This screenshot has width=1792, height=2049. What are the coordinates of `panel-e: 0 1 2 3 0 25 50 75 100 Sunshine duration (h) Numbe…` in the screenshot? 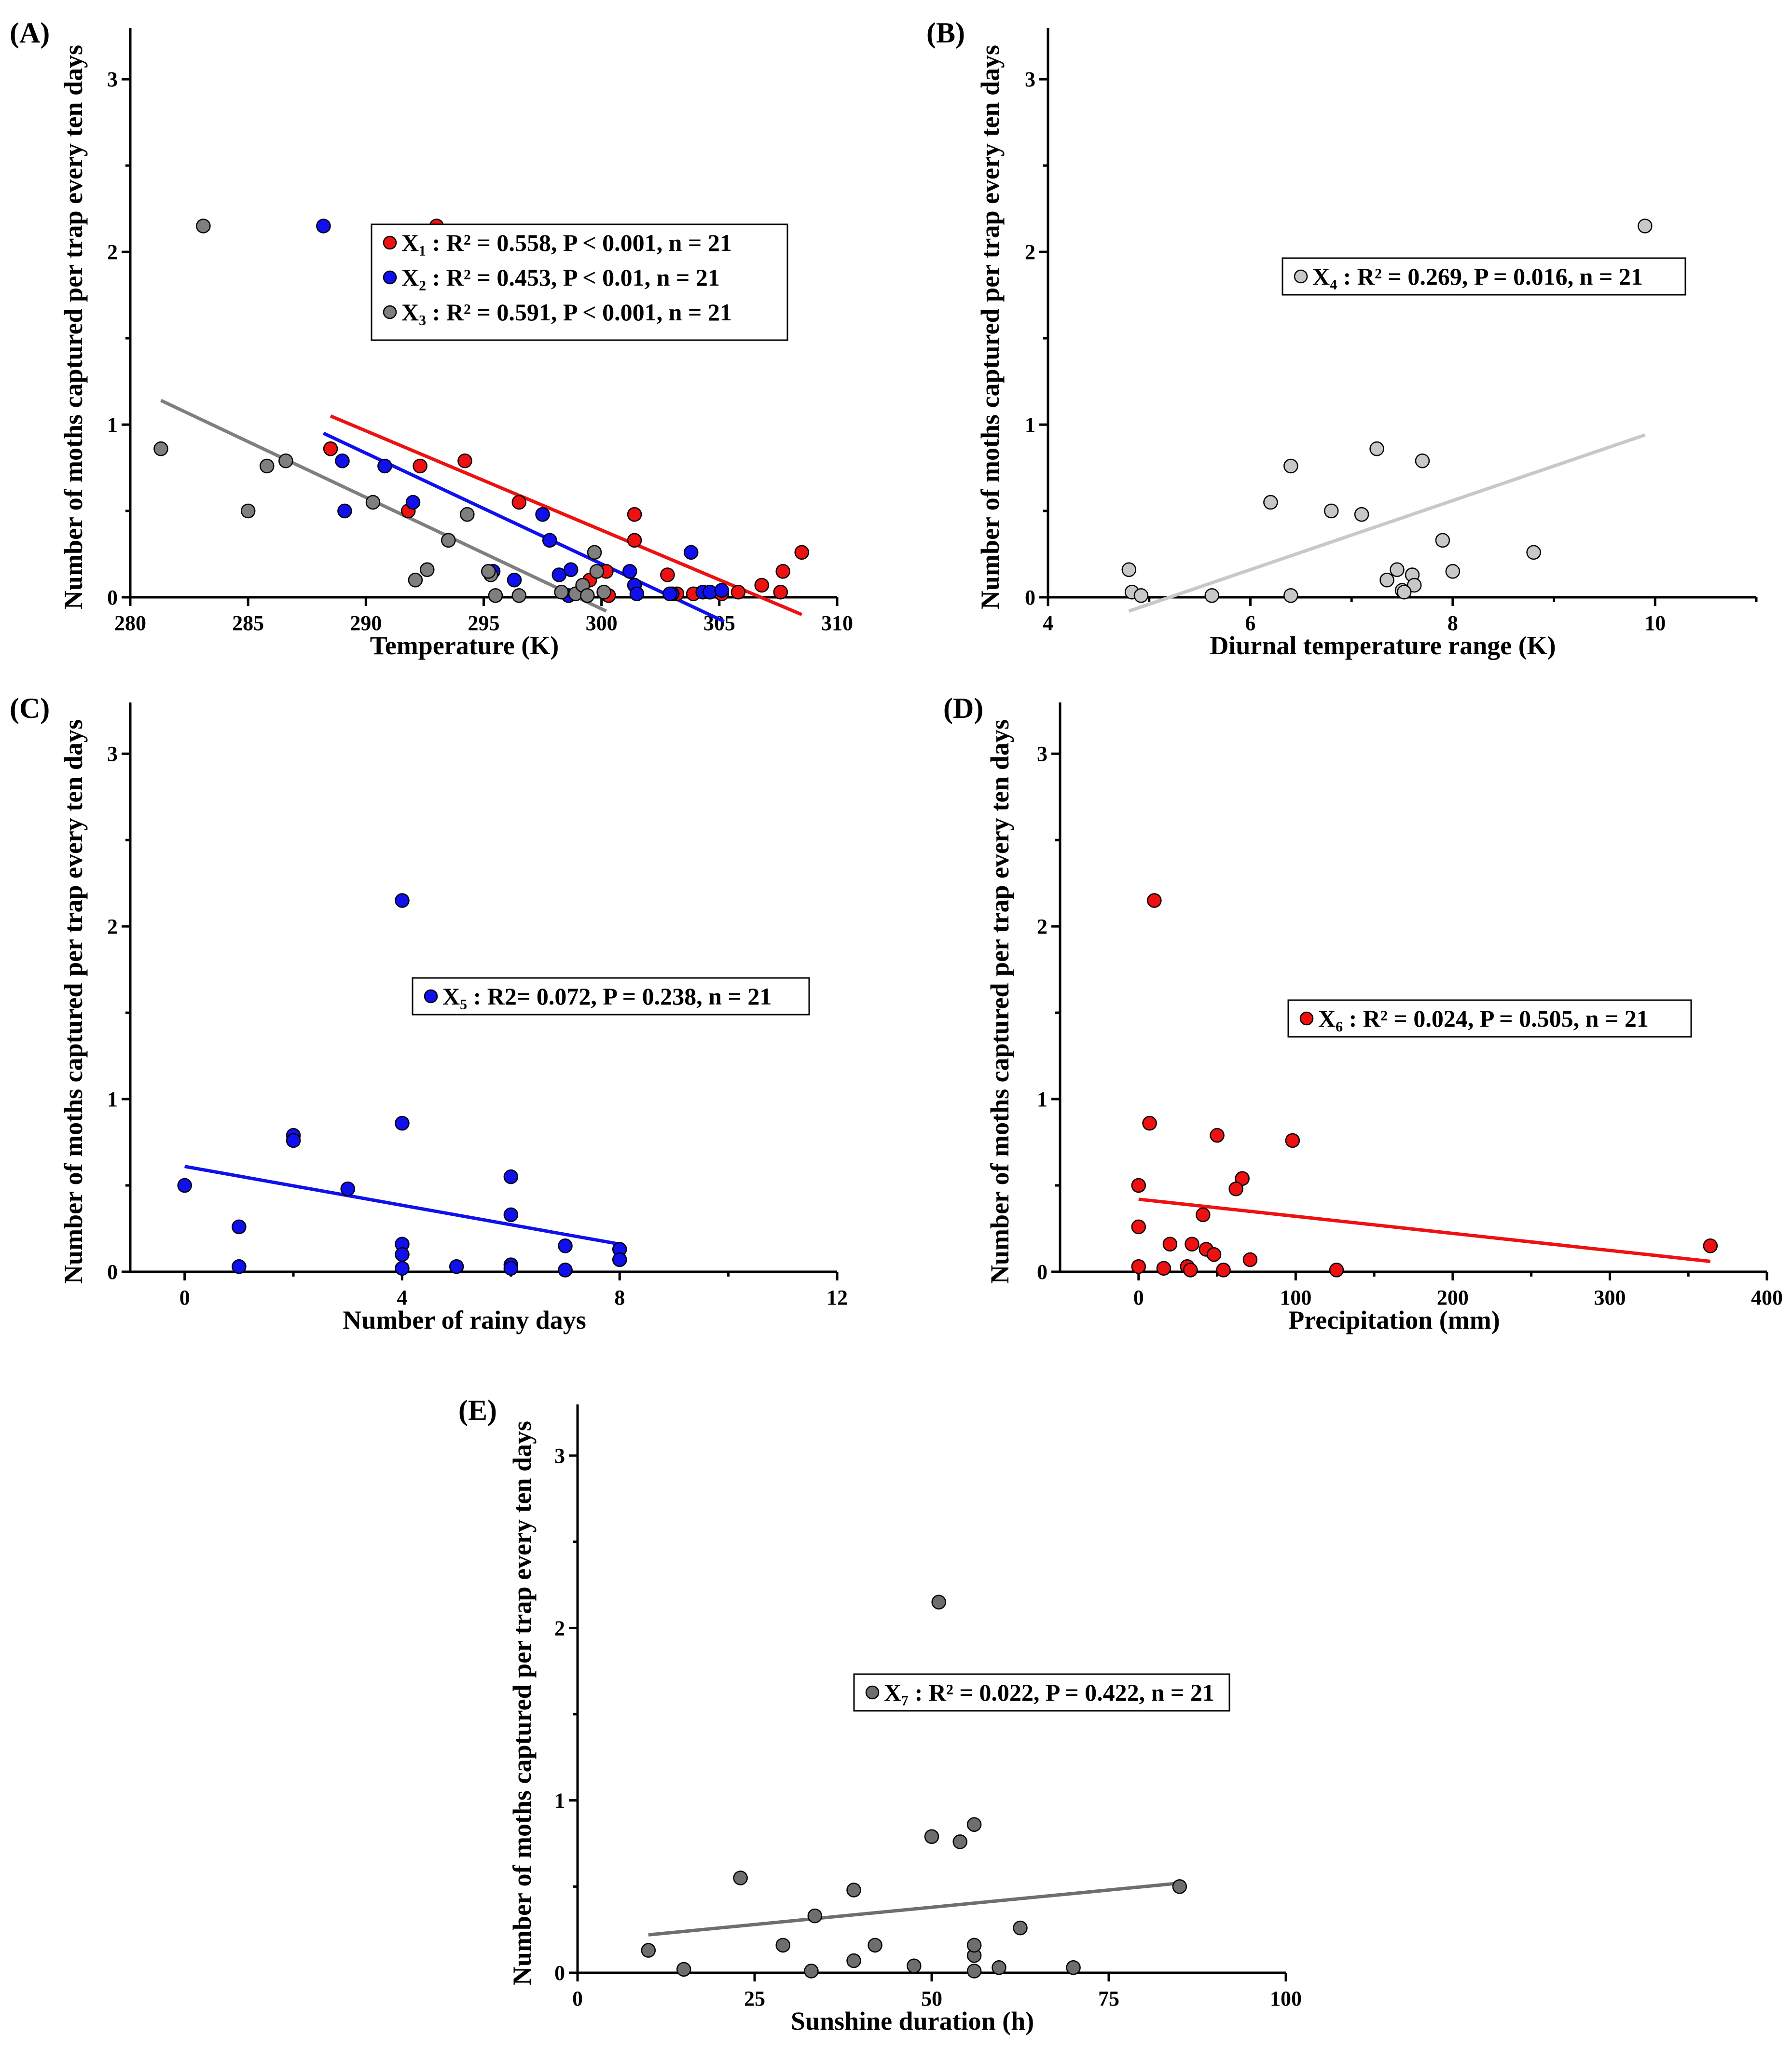 It's located at (880, 1714).